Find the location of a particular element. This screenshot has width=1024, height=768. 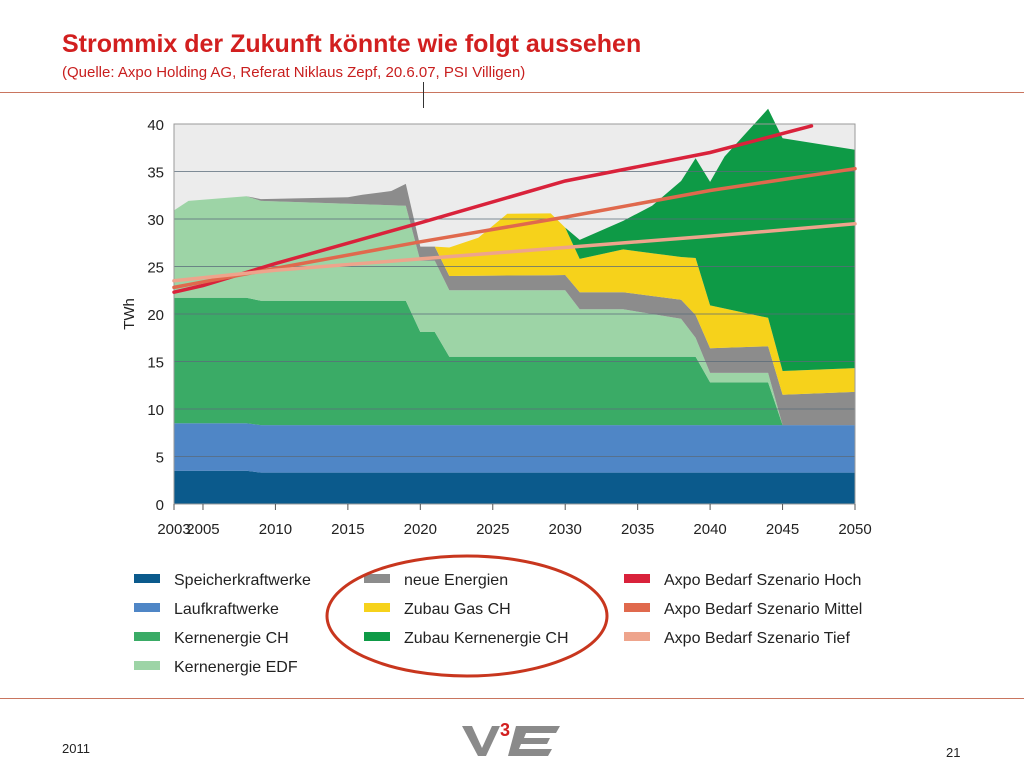

x-tick-label-2030: 2030 is located at coordinates (565, 529).